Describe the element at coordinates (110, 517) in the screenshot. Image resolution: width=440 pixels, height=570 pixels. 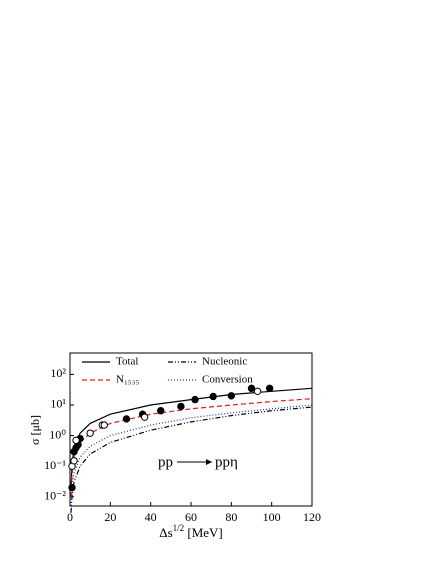
I see `x-tick-label: 20` at that location.